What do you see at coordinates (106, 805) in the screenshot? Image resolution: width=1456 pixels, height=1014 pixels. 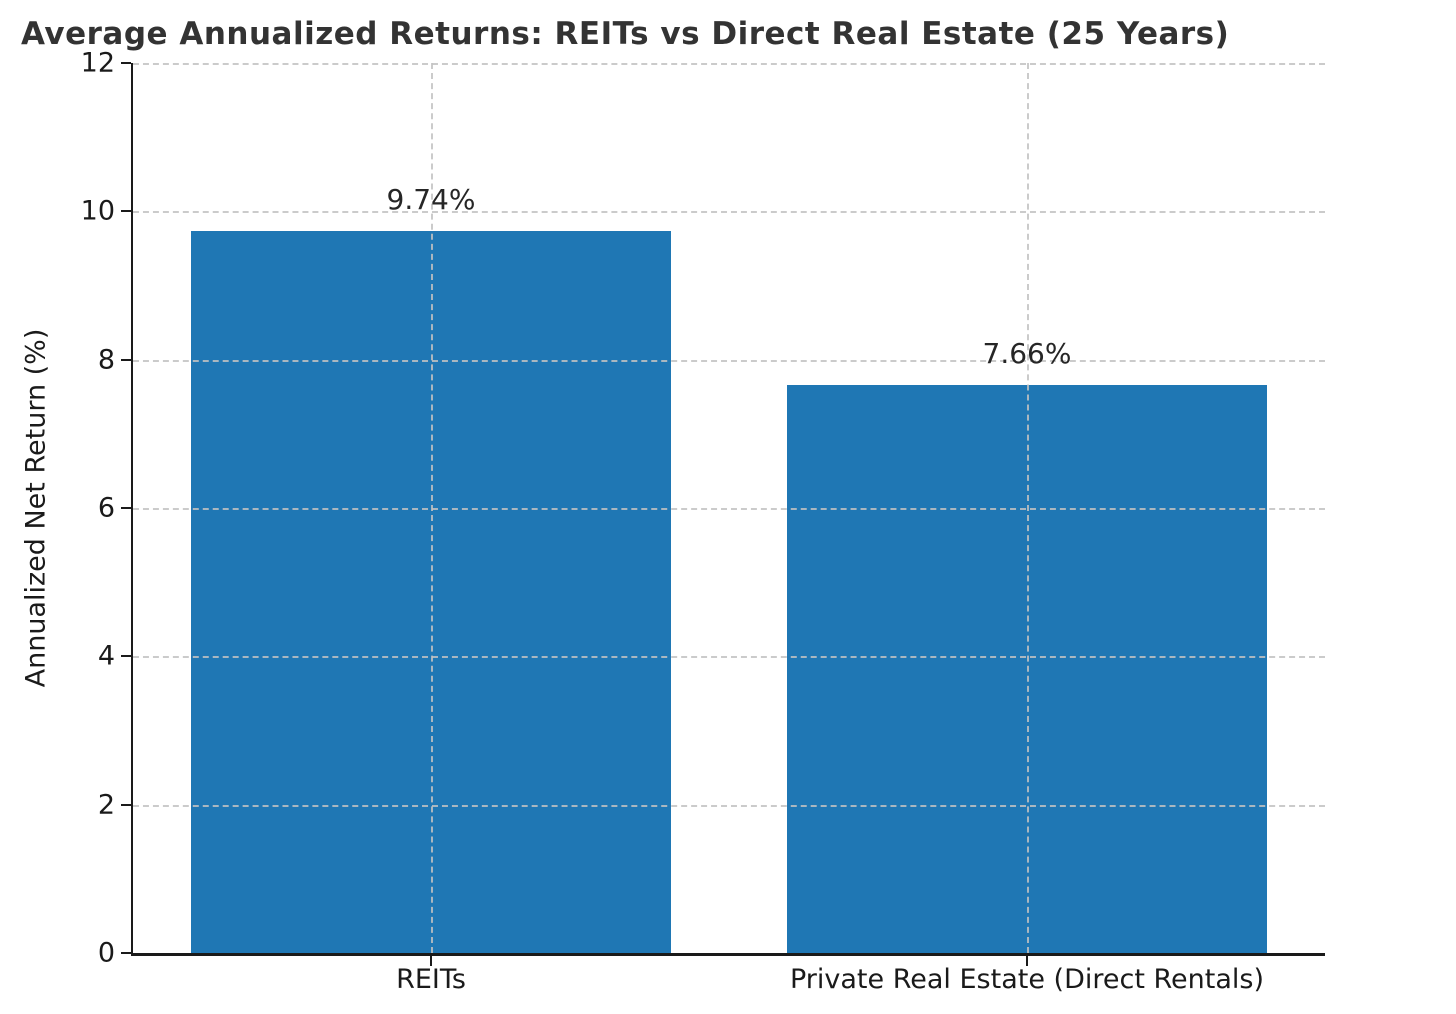 I see `y-tick-label-2: 2` at bounding box center [106, 805].